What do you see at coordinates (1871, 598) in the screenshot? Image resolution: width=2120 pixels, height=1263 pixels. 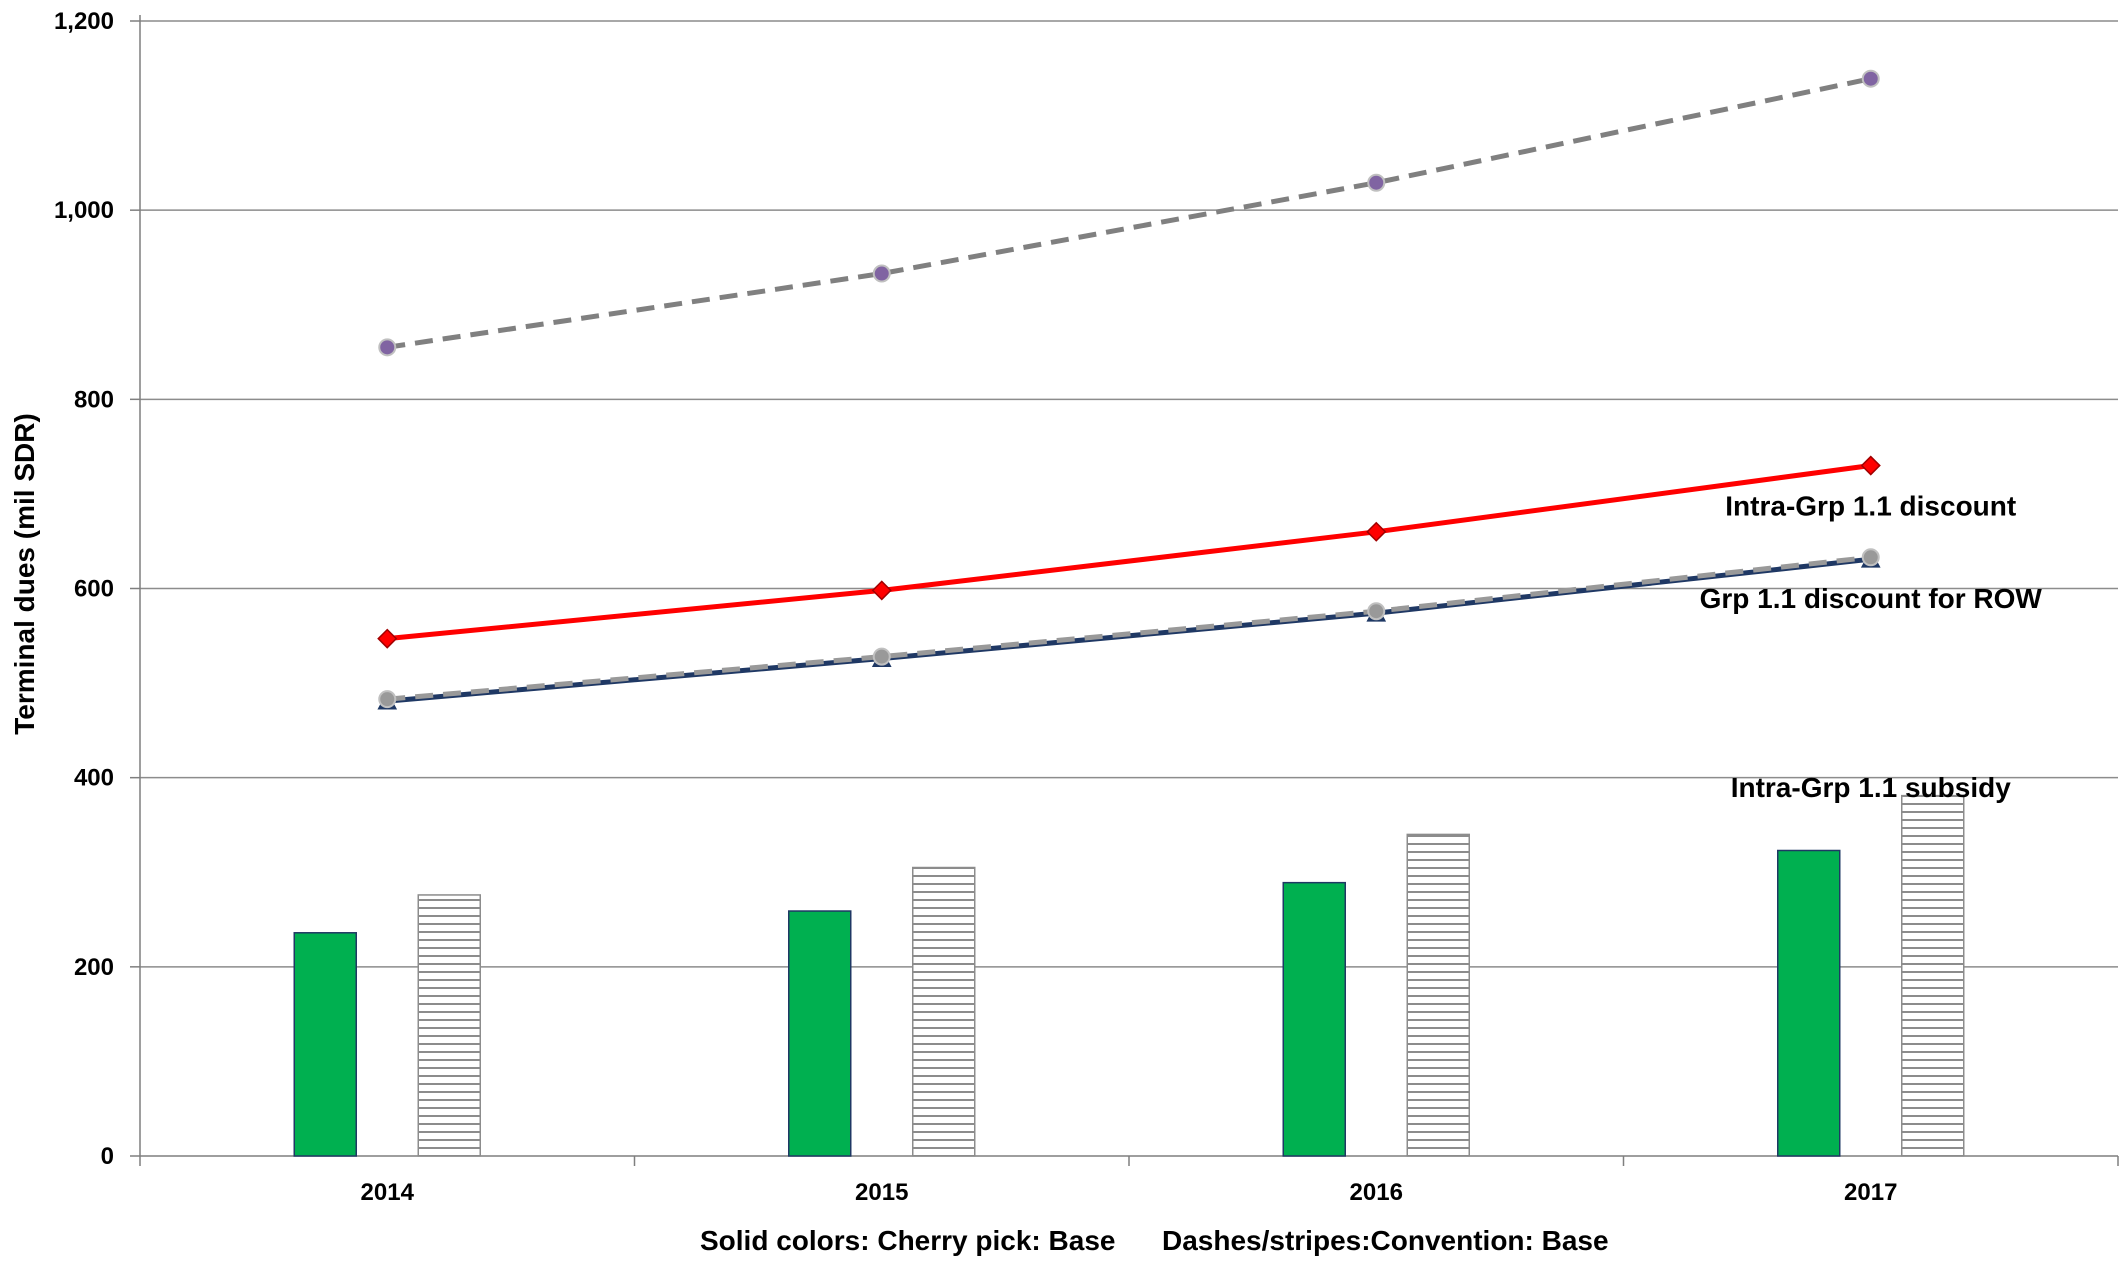 I see `annotation-label: Grp 1.1 discount for ROW` at bounding box center [1871, 598].